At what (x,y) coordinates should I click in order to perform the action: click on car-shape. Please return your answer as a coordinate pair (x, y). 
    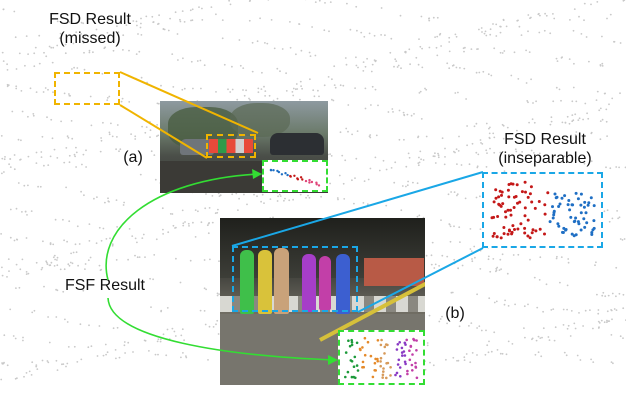
    Looking at the image, I should click on (297, 144).